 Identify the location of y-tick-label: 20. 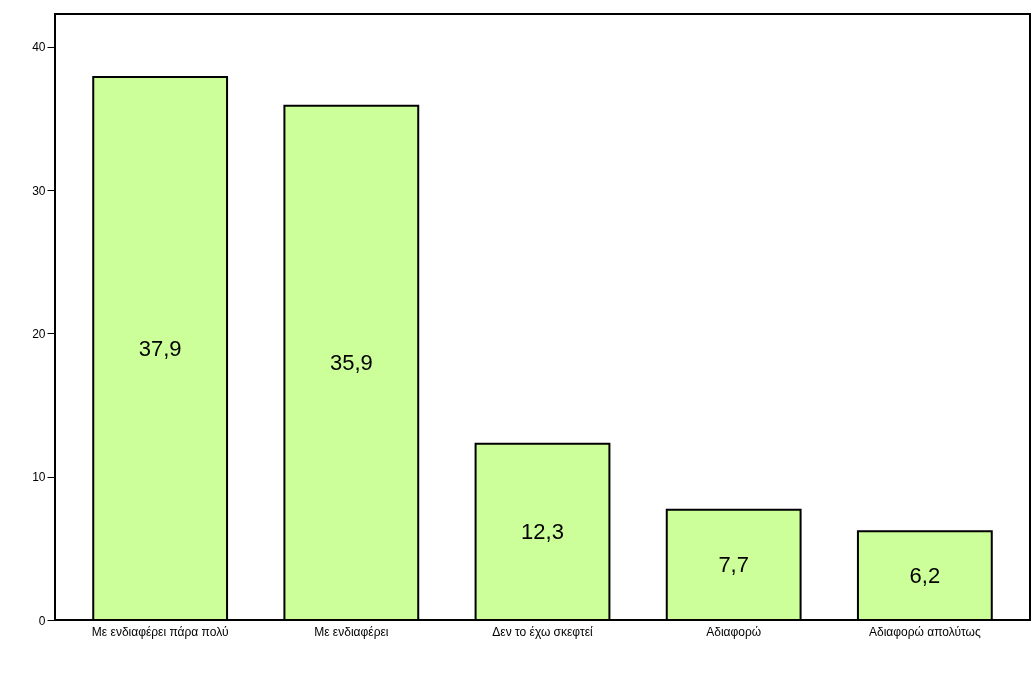
(39, 333).